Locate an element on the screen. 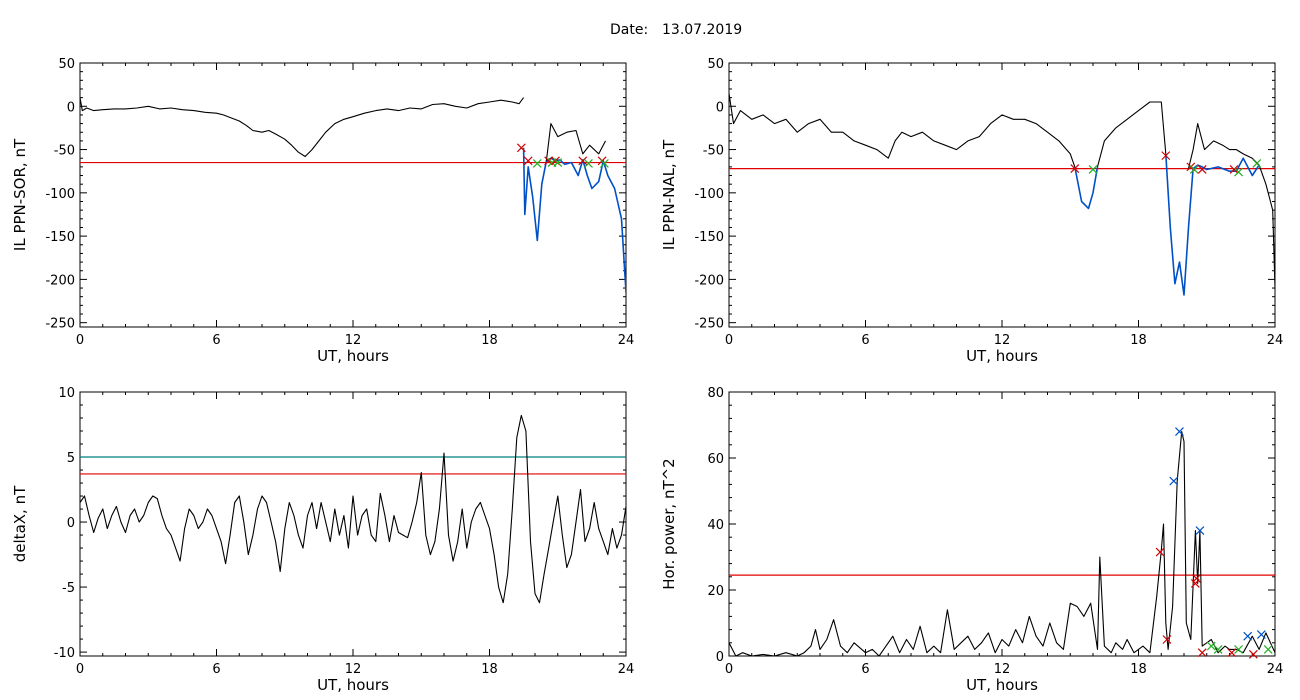 This screenshot has height=700, width=1300. y-axis-label: deltaX, nT is located at coordinates (20, 523).